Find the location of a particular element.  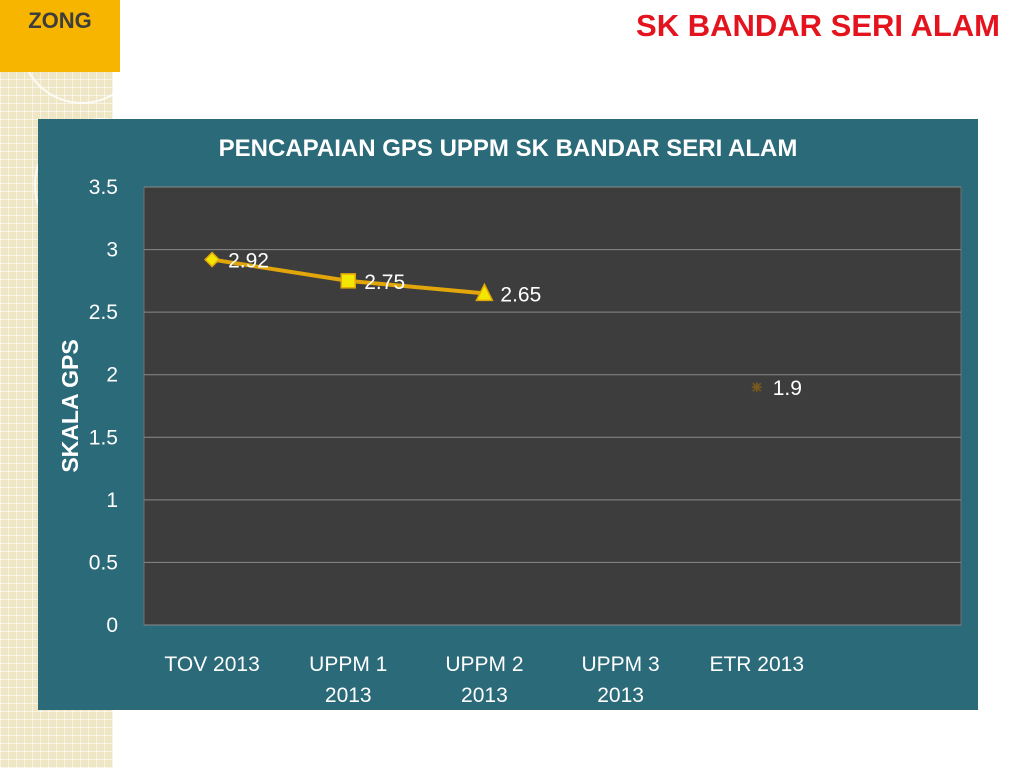

zone-badge: ZONG is located at coordinates (60, 36).